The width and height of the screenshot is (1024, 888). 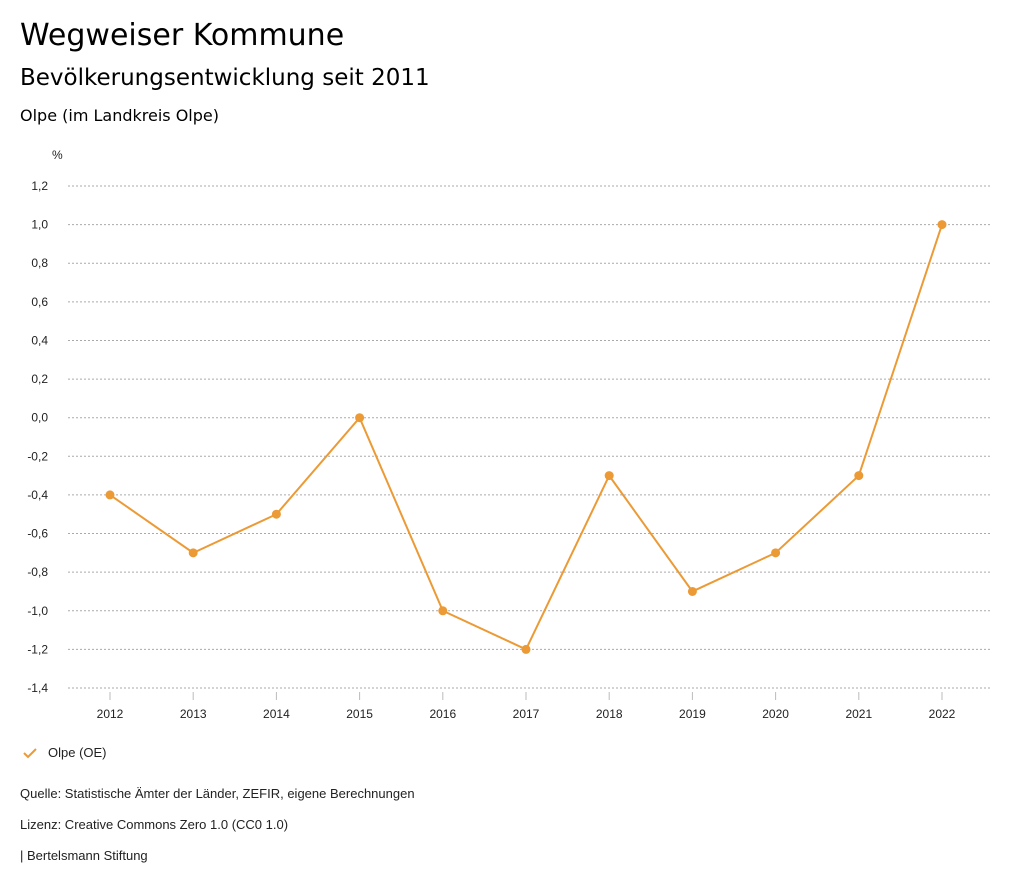 I want to click on y-tick-label: -1,4, so click(x=37, y=688).